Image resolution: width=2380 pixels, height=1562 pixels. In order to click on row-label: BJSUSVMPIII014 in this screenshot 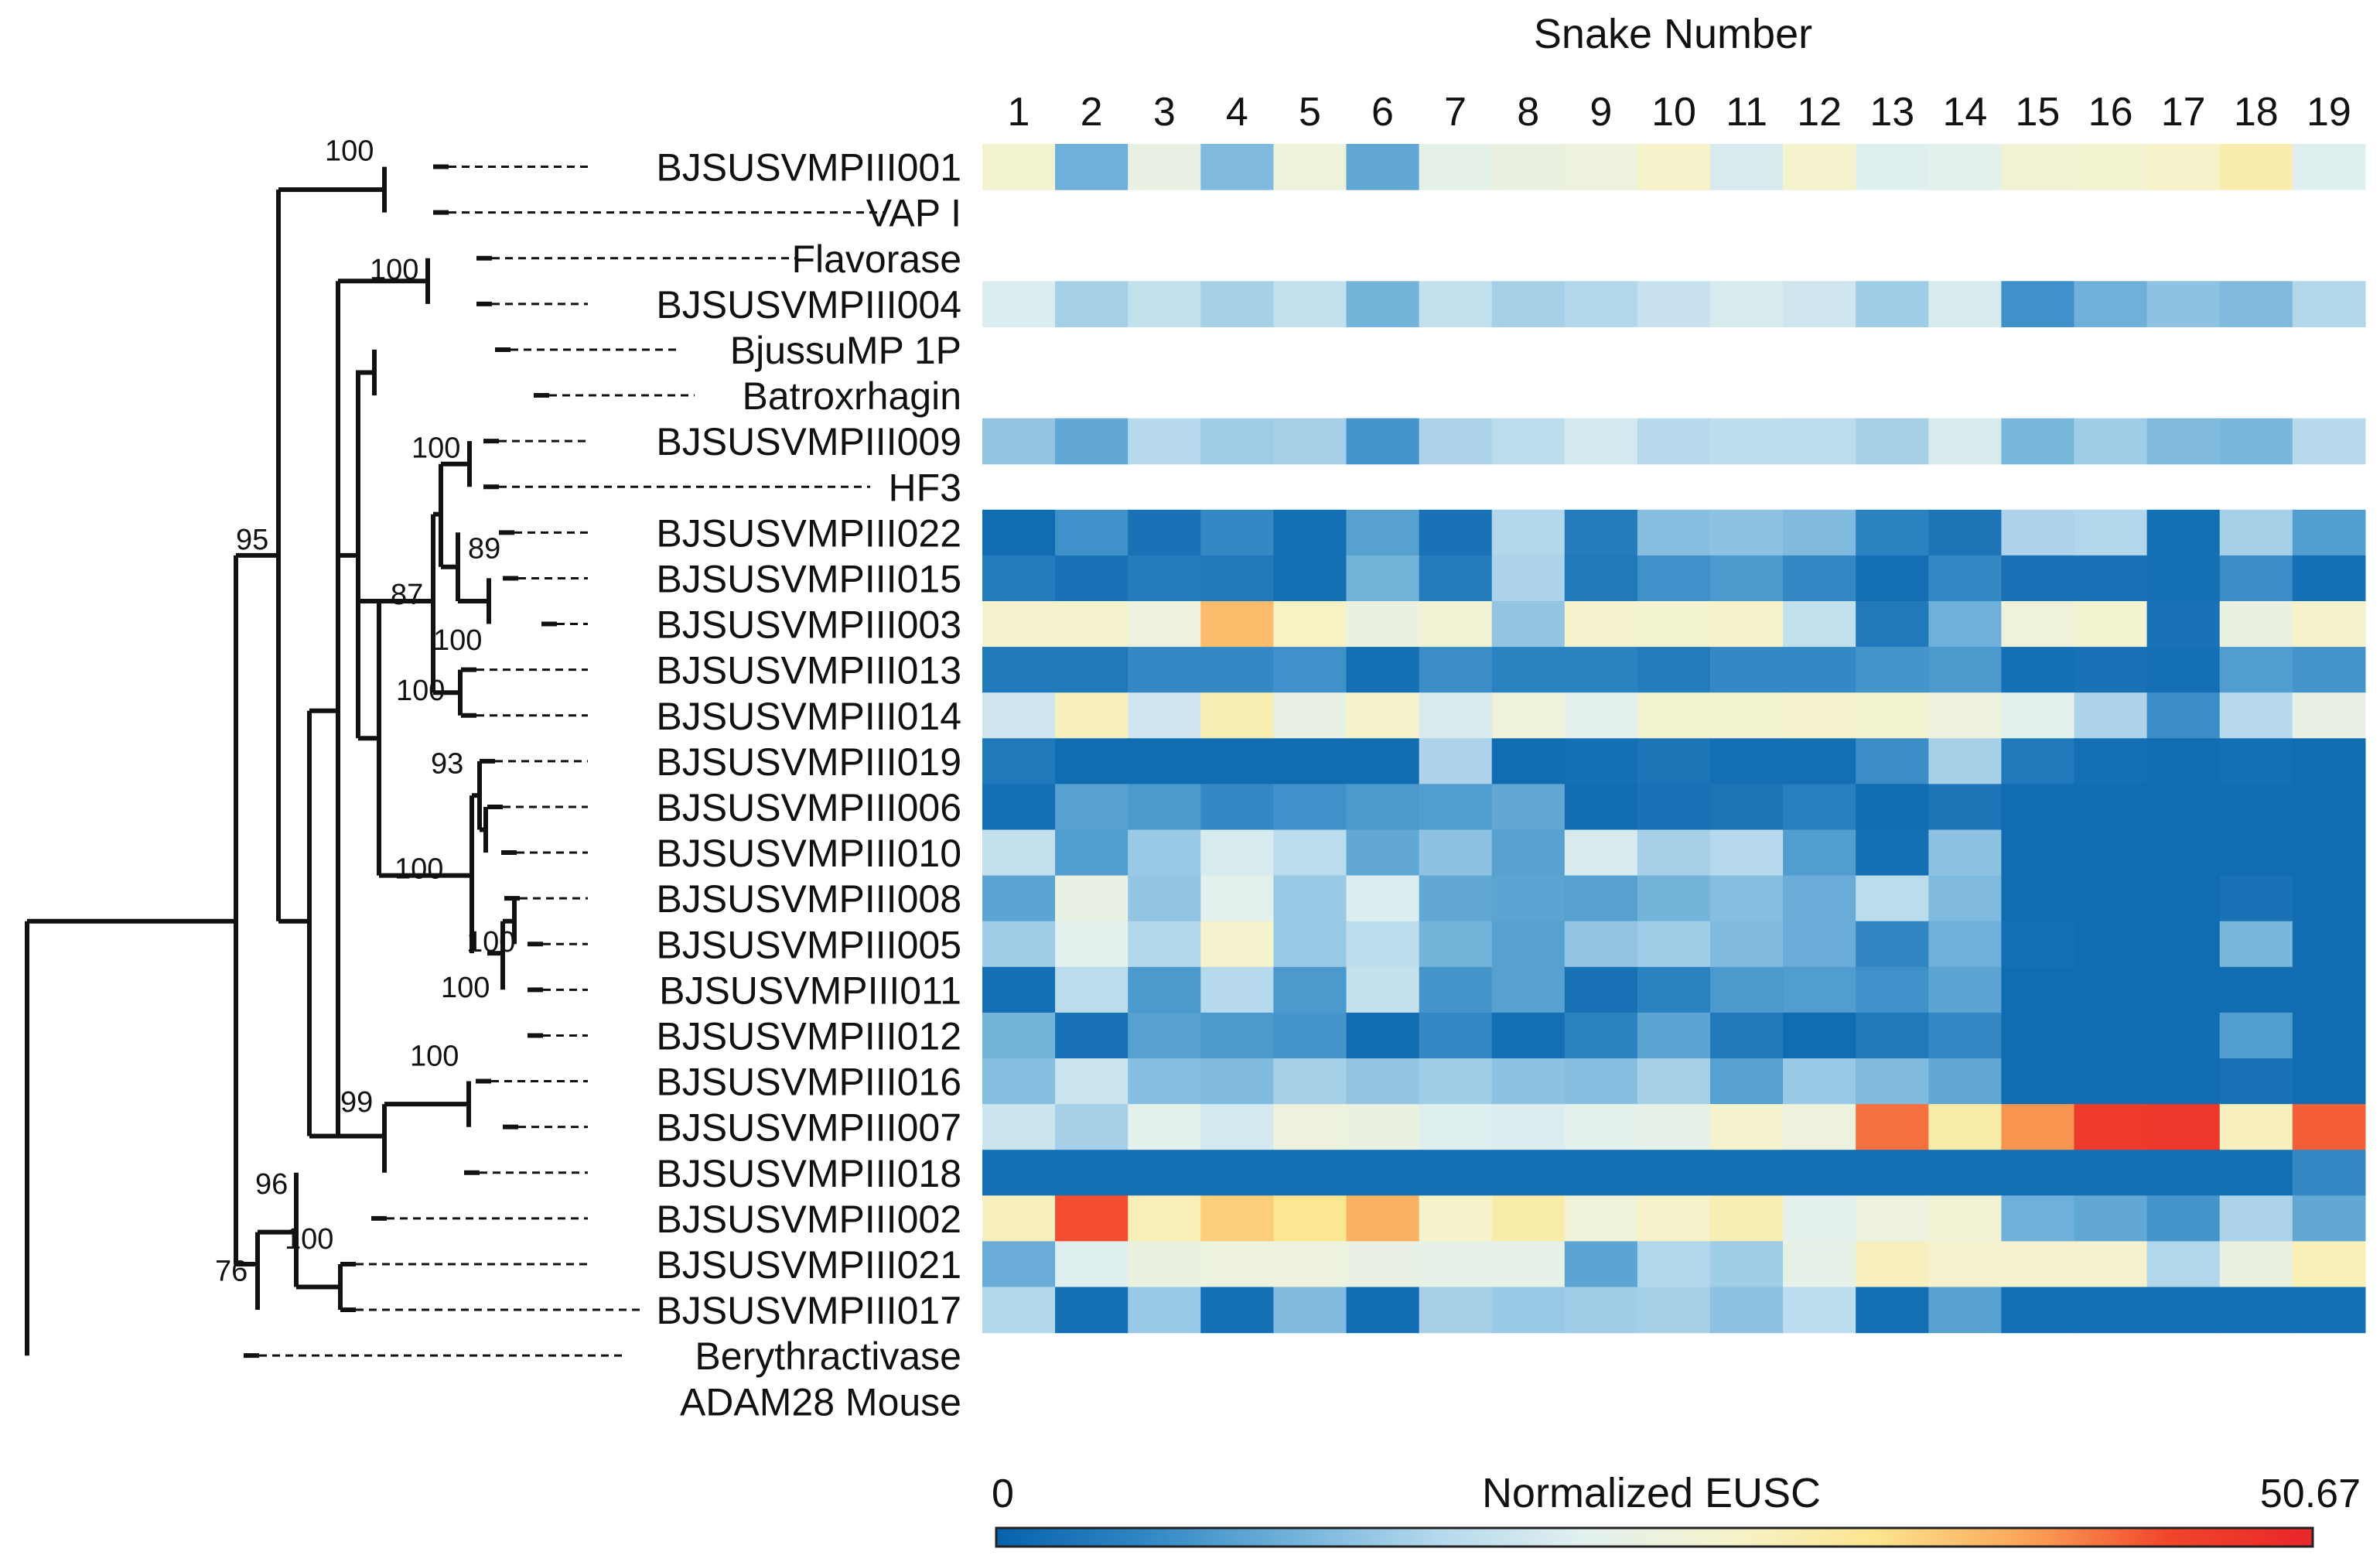, I will do `click(809, 716)`.